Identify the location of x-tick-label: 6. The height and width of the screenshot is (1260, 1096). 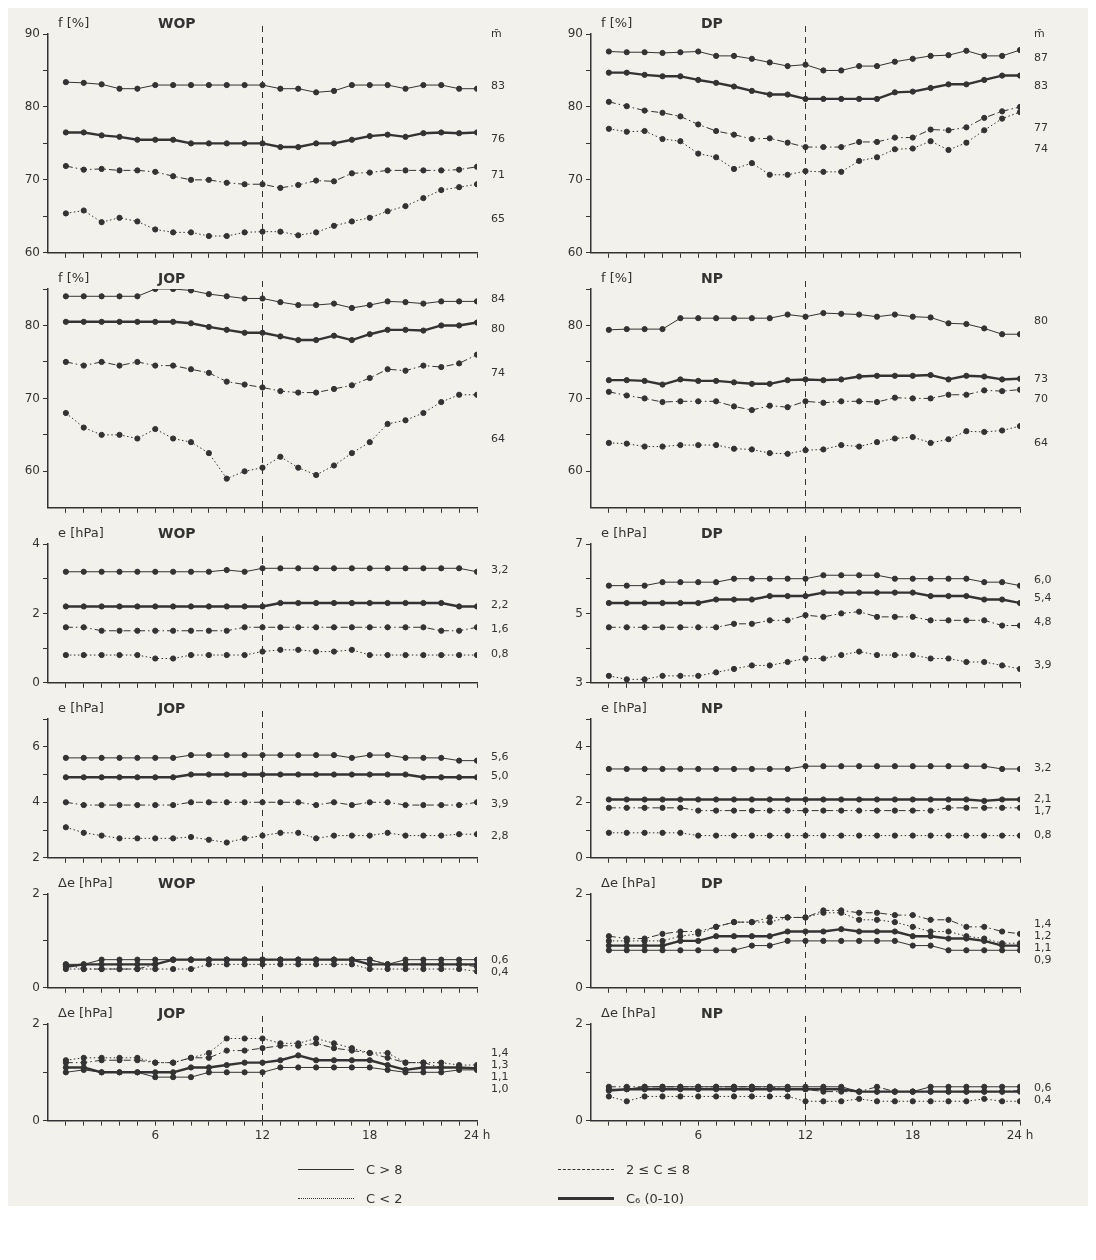
(698, 1134).